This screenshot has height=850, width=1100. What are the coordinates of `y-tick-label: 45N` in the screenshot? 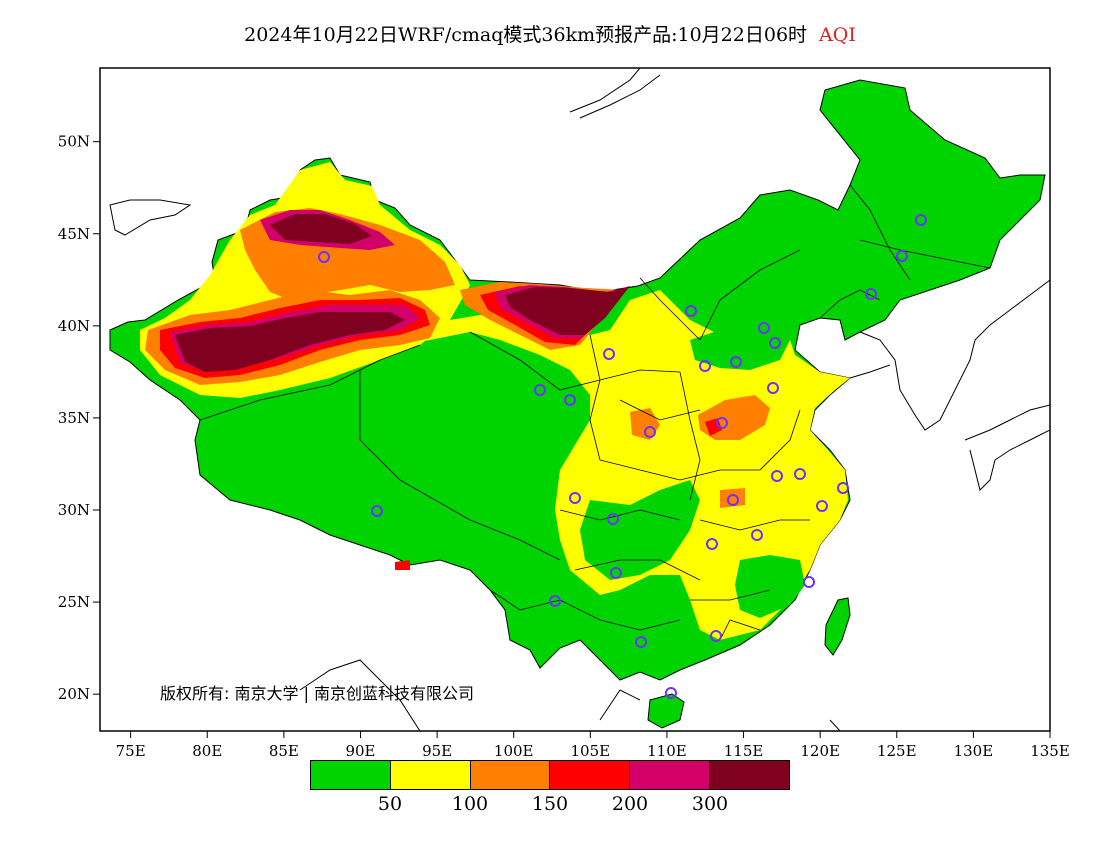 It's located at (74, 234).